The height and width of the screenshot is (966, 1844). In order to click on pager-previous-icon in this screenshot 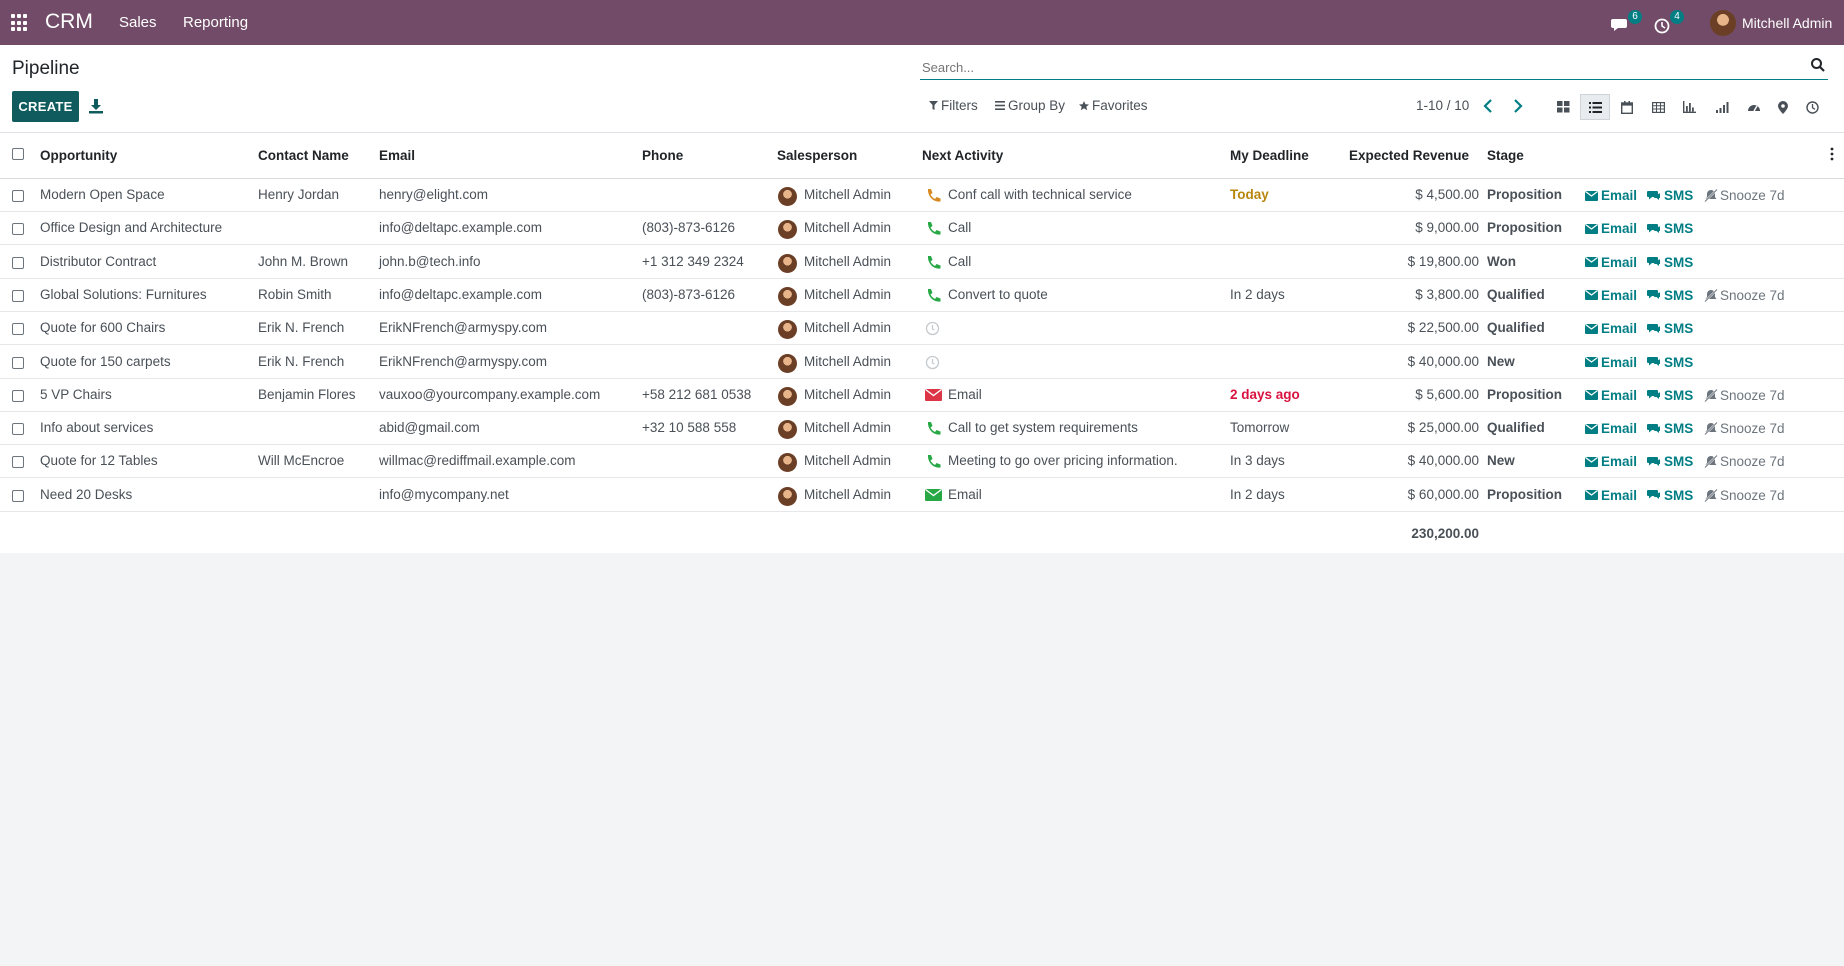, I will do `click(1489, 106)`.